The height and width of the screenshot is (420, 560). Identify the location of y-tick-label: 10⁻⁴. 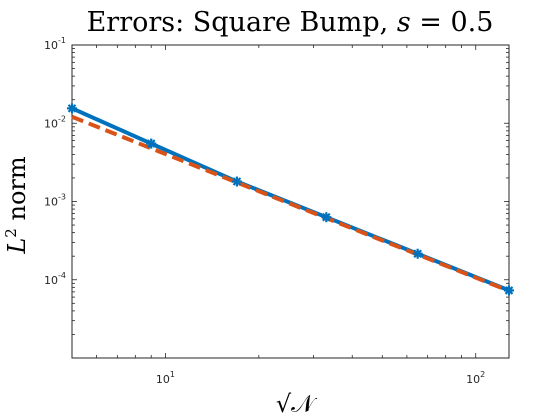
(55, 279).